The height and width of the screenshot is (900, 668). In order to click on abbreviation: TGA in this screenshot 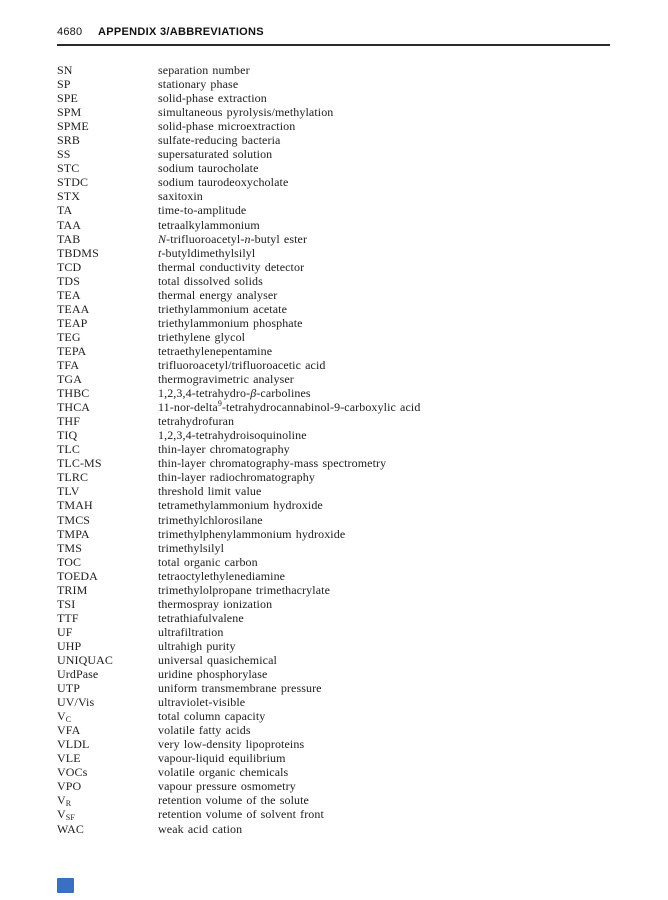, I will do `click(69, 379)`.